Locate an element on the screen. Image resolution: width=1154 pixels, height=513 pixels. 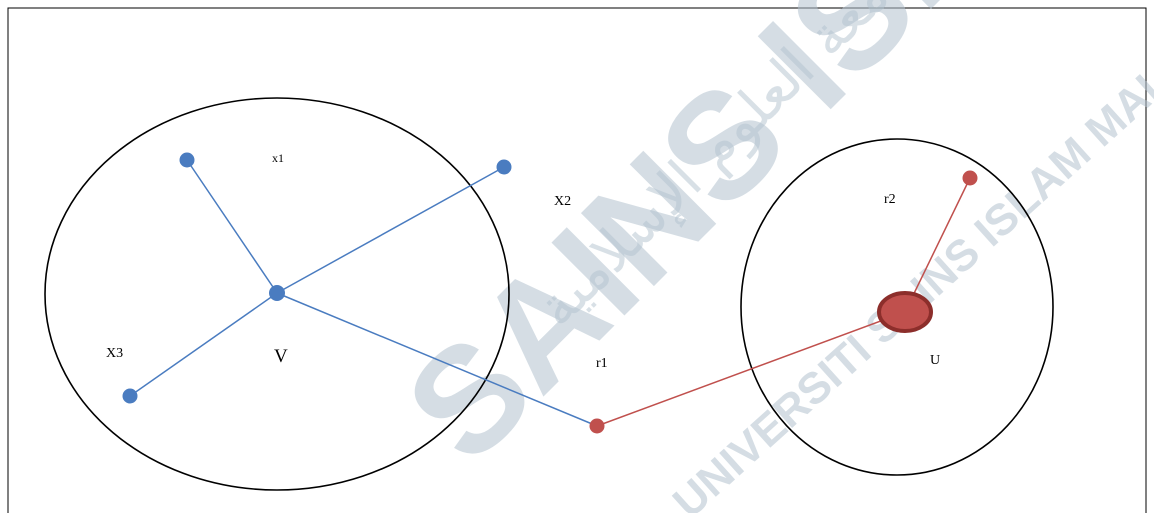
label-x3: X3 is located at coordinates (114, 353).